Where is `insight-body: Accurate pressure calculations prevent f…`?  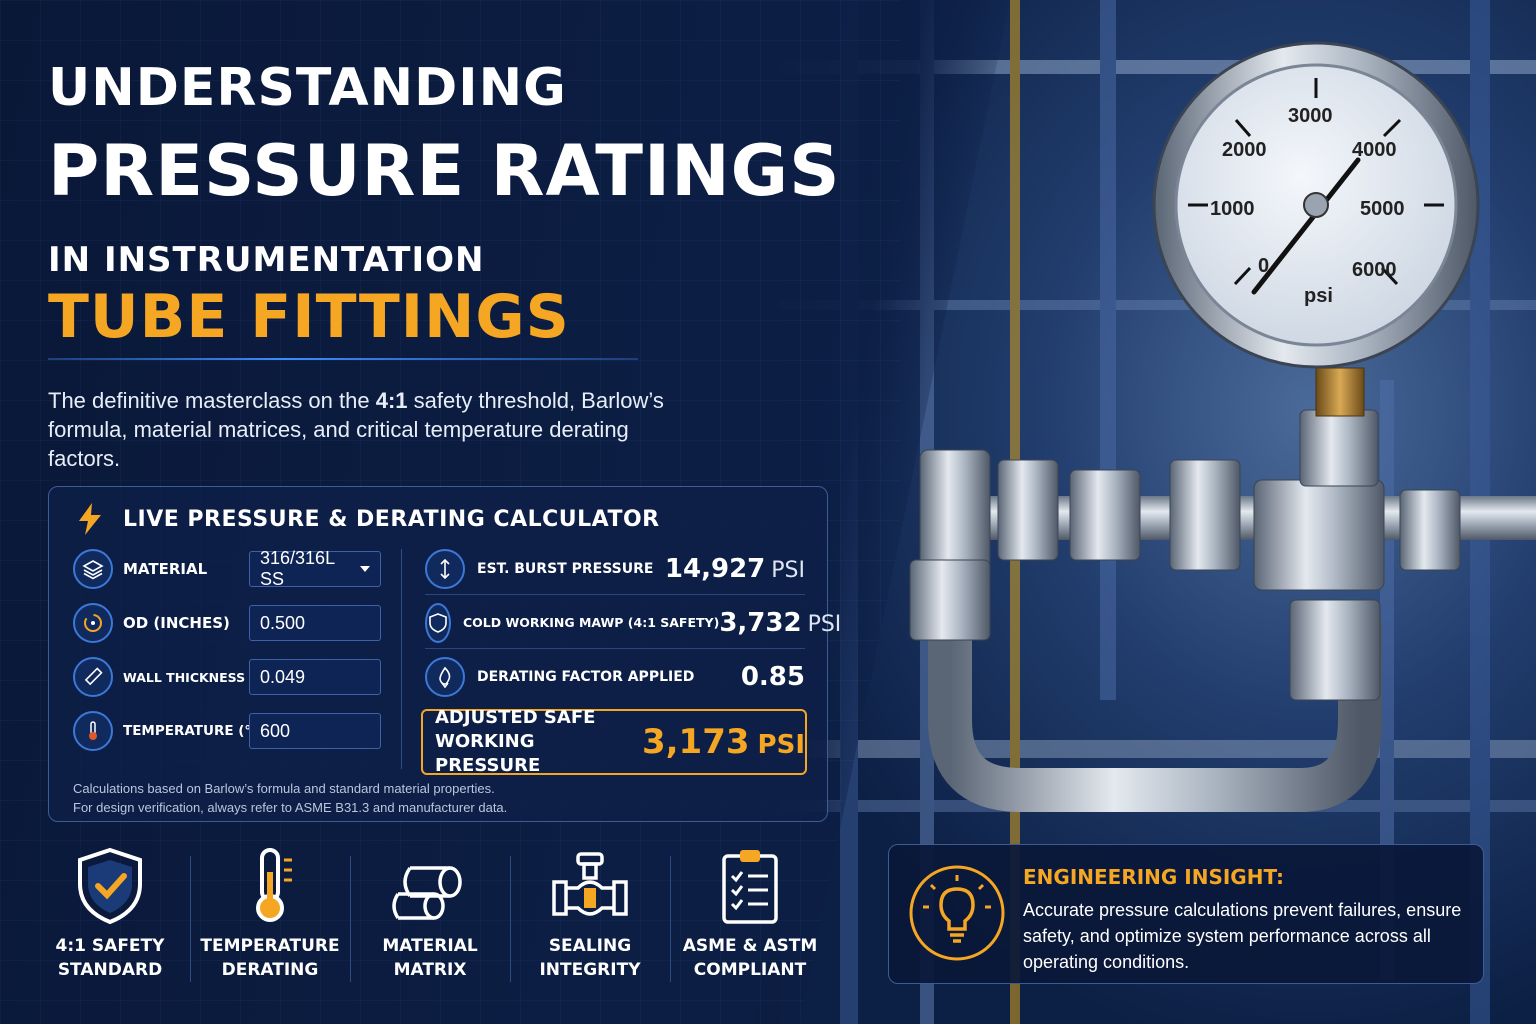
insight-body: Accurate pressure calculations prevent f… is located at coordinates (1242, 936).